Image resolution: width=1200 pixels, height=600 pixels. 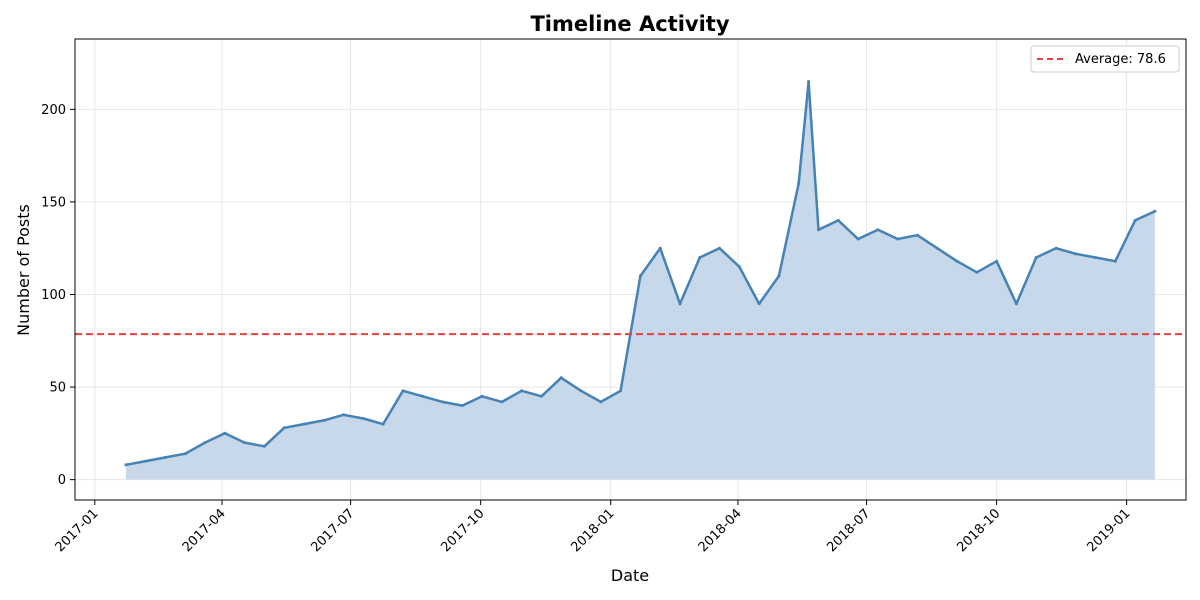 I want to click on x-tick-label: 2017-04, so click(x=204, y=530).